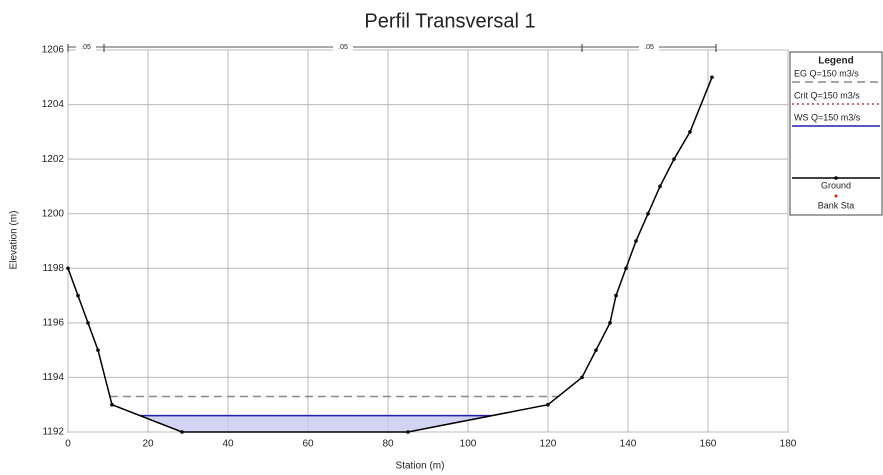 This screenshot has height=475, width=883. What do you see at coordinates (468, 444) in the screenshot?
I see `x-tick-label: 100` at bounding box center [468, 444].